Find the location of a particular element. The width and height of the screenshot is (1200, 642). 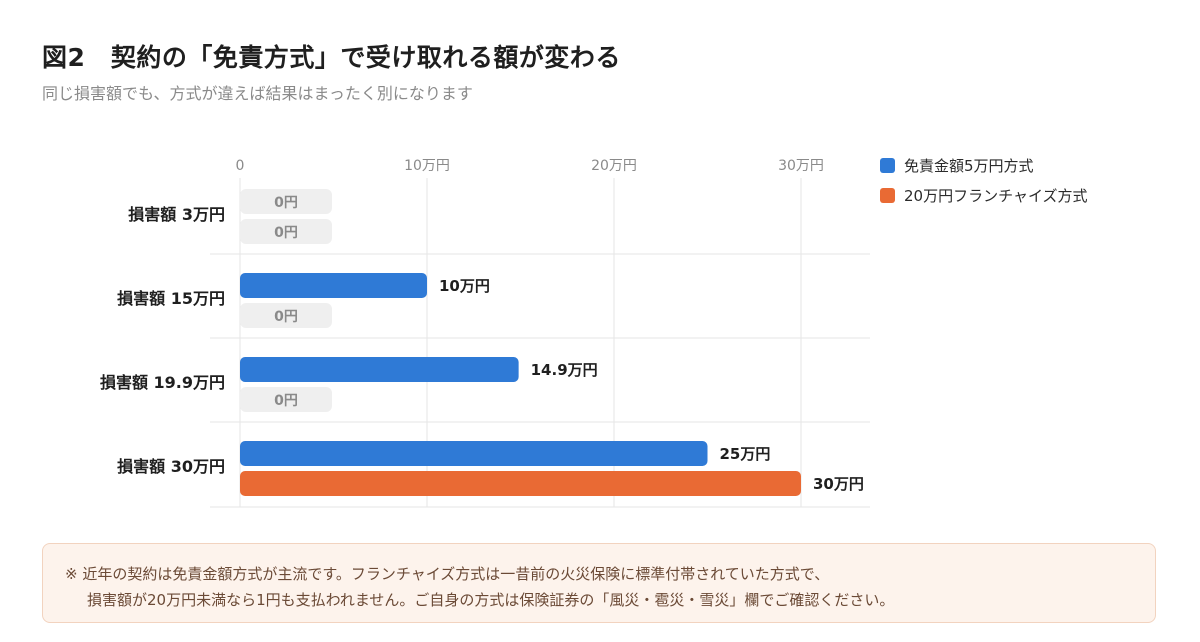

legend-item-deductible: 免責金額5万円方式 is located at coordinates (984, 165).